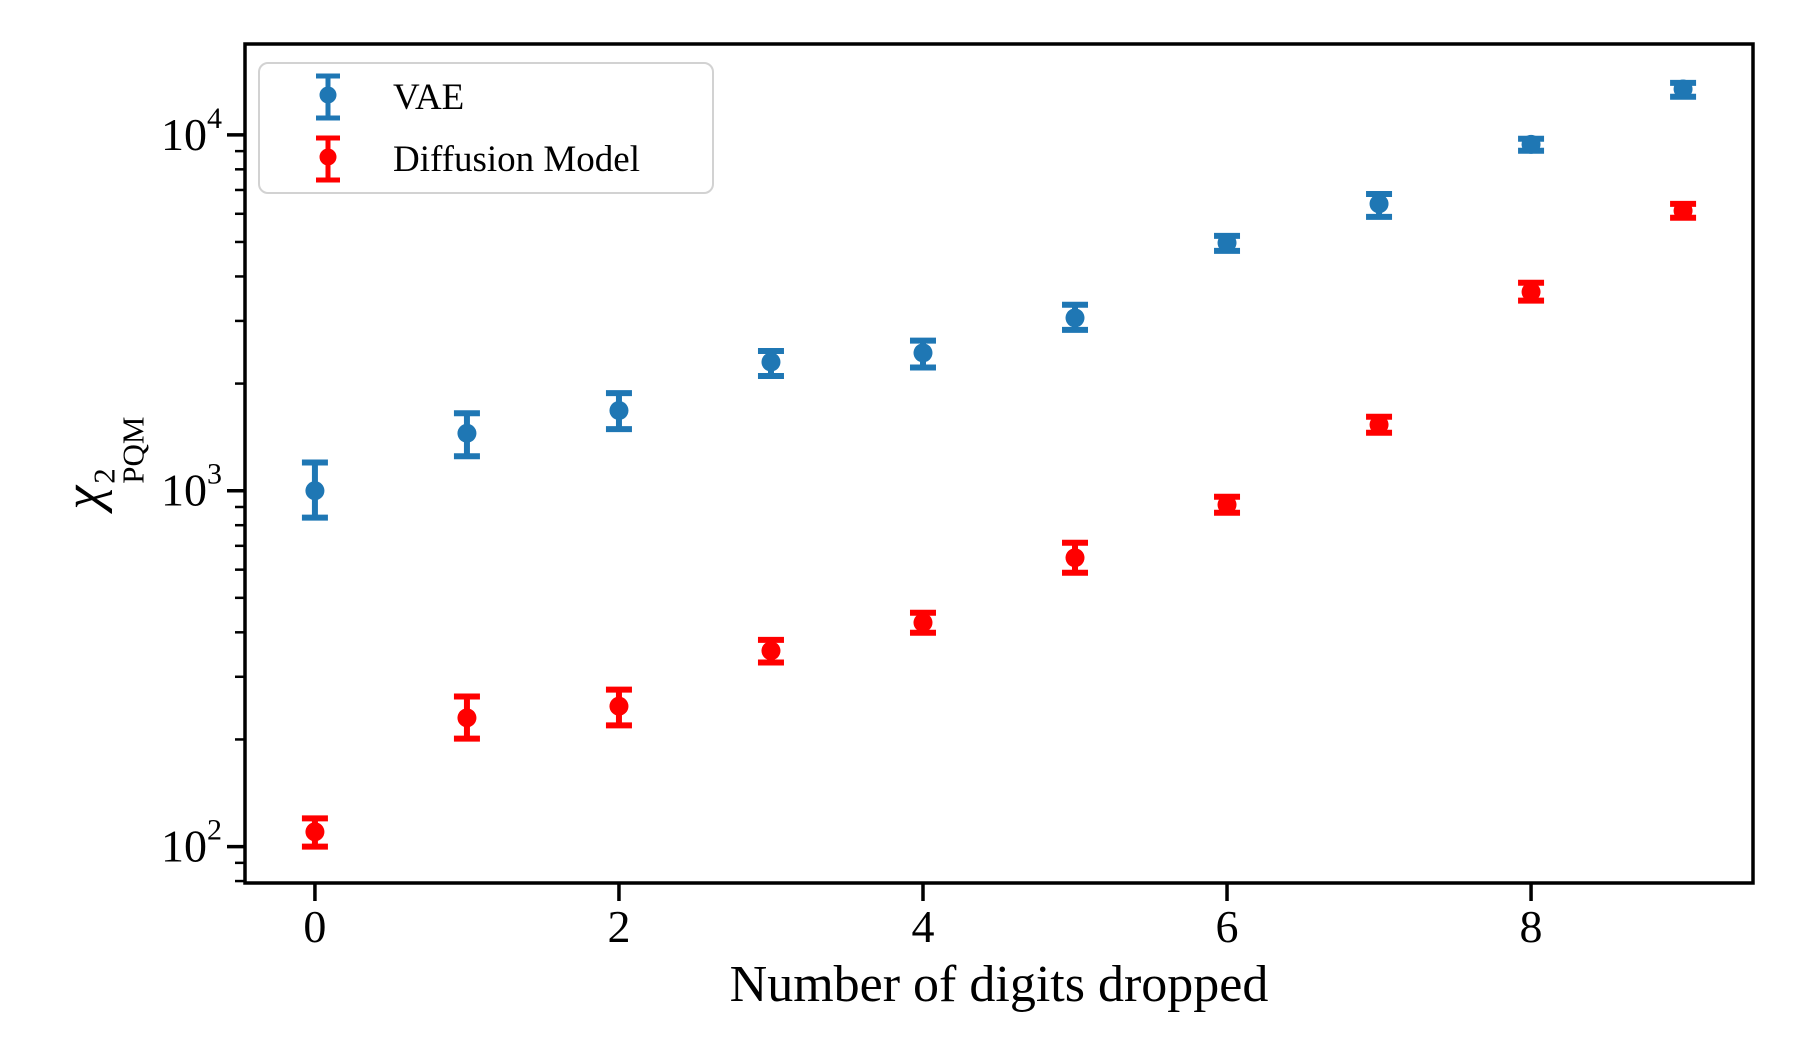  Describe the element at coordinates (486, 128) in the screenshot. I see `legend: VAE Diffusion Model` at that location.